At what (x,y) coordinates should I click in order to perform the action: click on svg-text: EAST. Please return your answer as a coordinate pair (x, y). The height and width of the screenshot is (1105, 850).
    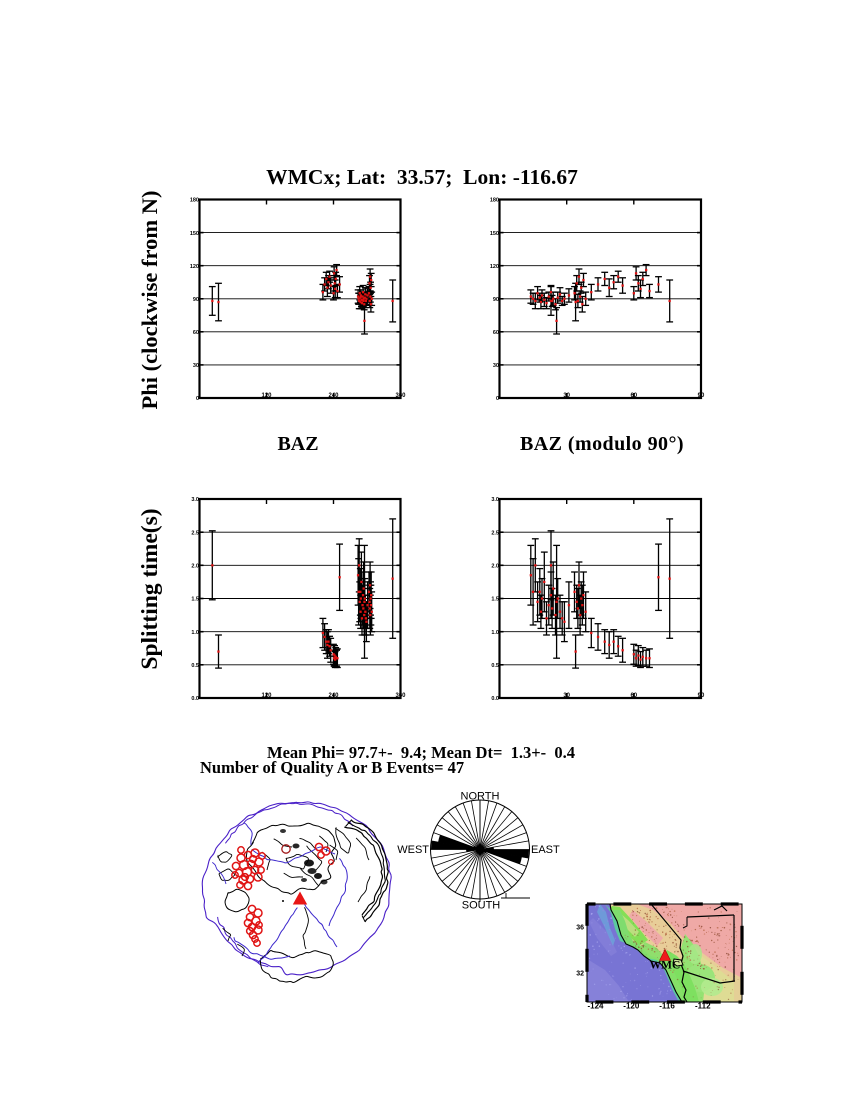
    Looking at the image, I should click on (545, 850).